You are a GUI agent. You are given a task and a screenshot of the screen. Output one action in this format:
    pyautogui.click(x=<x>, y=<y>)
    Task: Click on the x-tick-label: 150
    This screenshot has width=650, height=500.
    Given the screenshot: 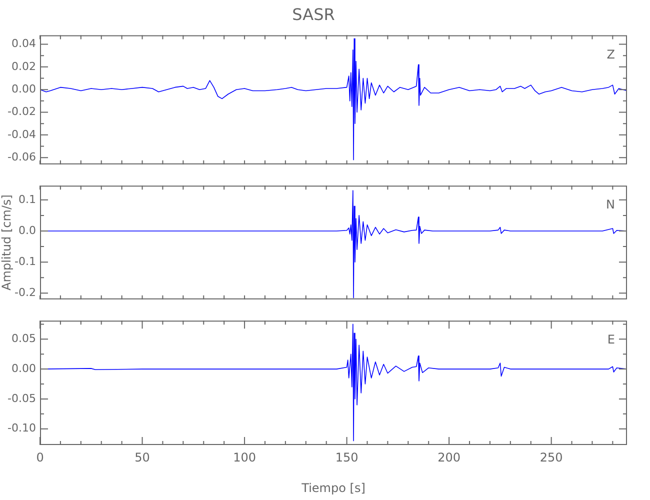 What is the action you would take?
    pyautogui.click(x=346, y=457)
    